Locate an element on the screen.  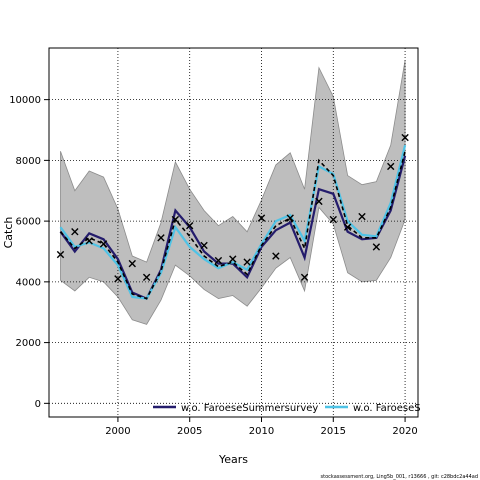
x-tick-label: 2000 is located at coordinates (117, 431).